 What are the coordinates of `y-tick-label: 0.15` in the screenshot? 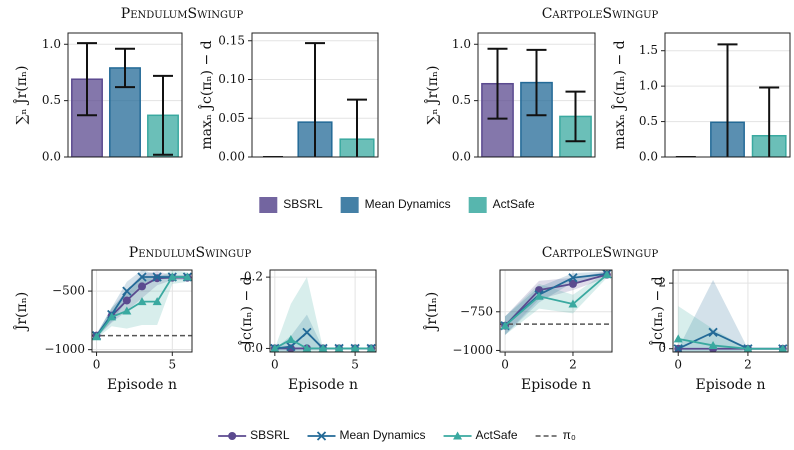 It's located at (231, 40).